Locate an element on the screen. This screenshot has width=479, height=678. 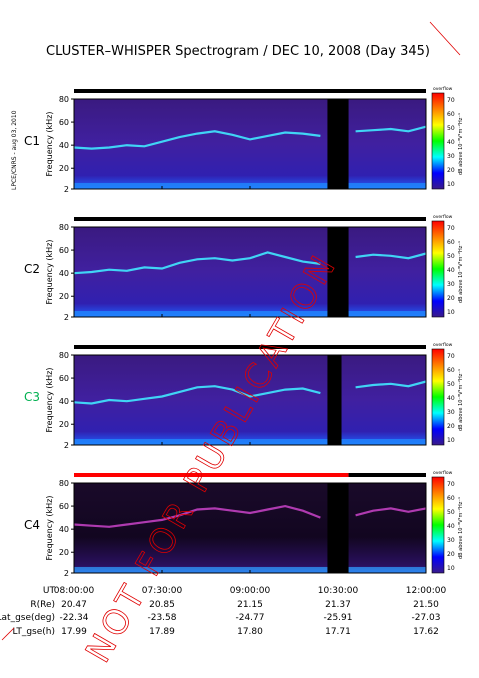
footer-cell: 21.37 is located at coordinates (338, 605).